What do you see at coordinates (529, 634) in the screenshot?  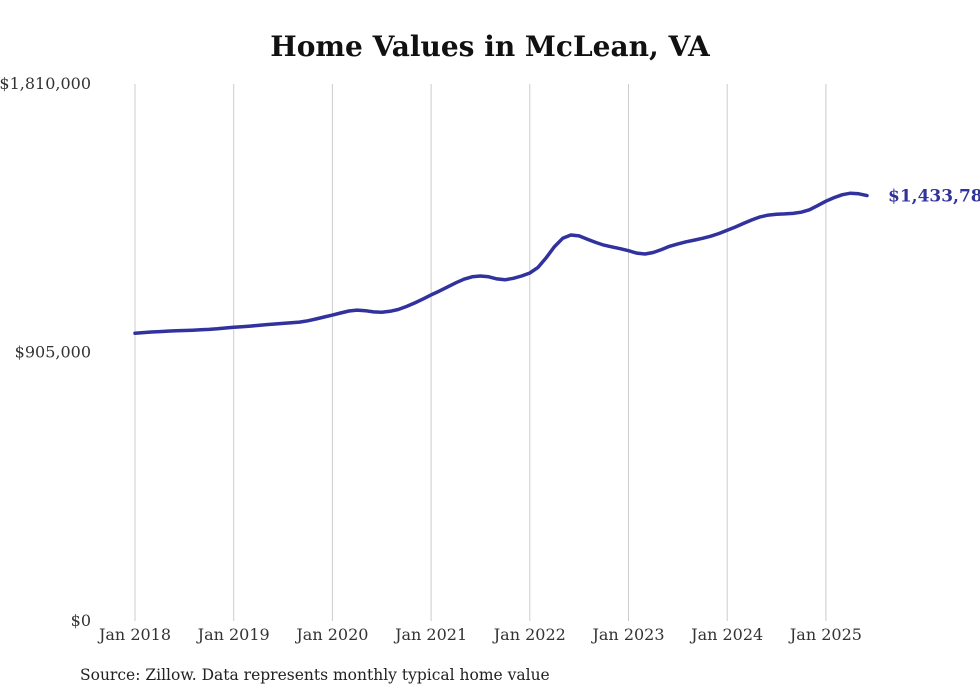 I see `x-axis-tick-label: Jan 2022` at bounding box center [529, 634].